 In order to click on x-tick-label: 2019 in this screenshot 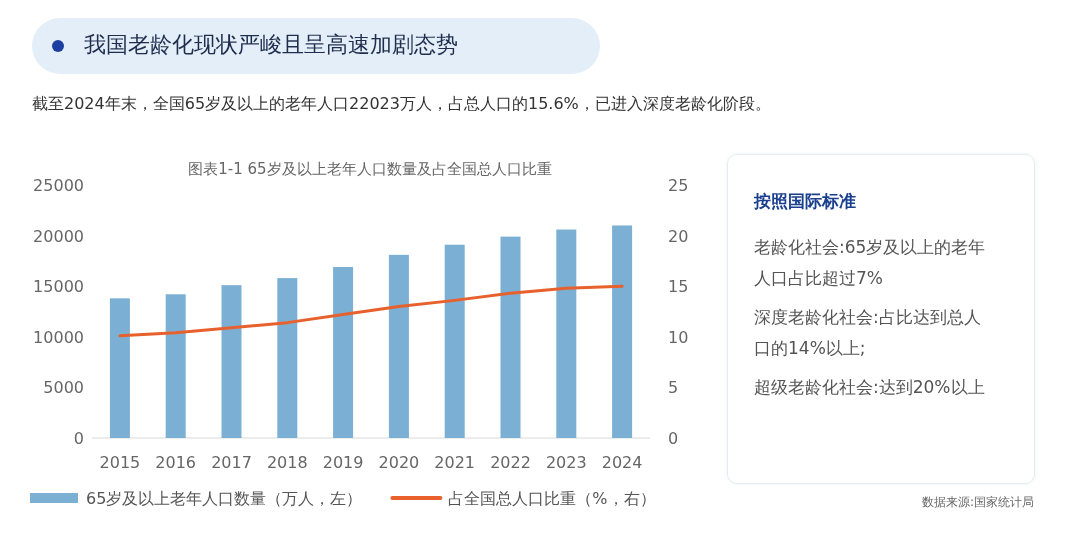, I will do `click(343, 462)`.